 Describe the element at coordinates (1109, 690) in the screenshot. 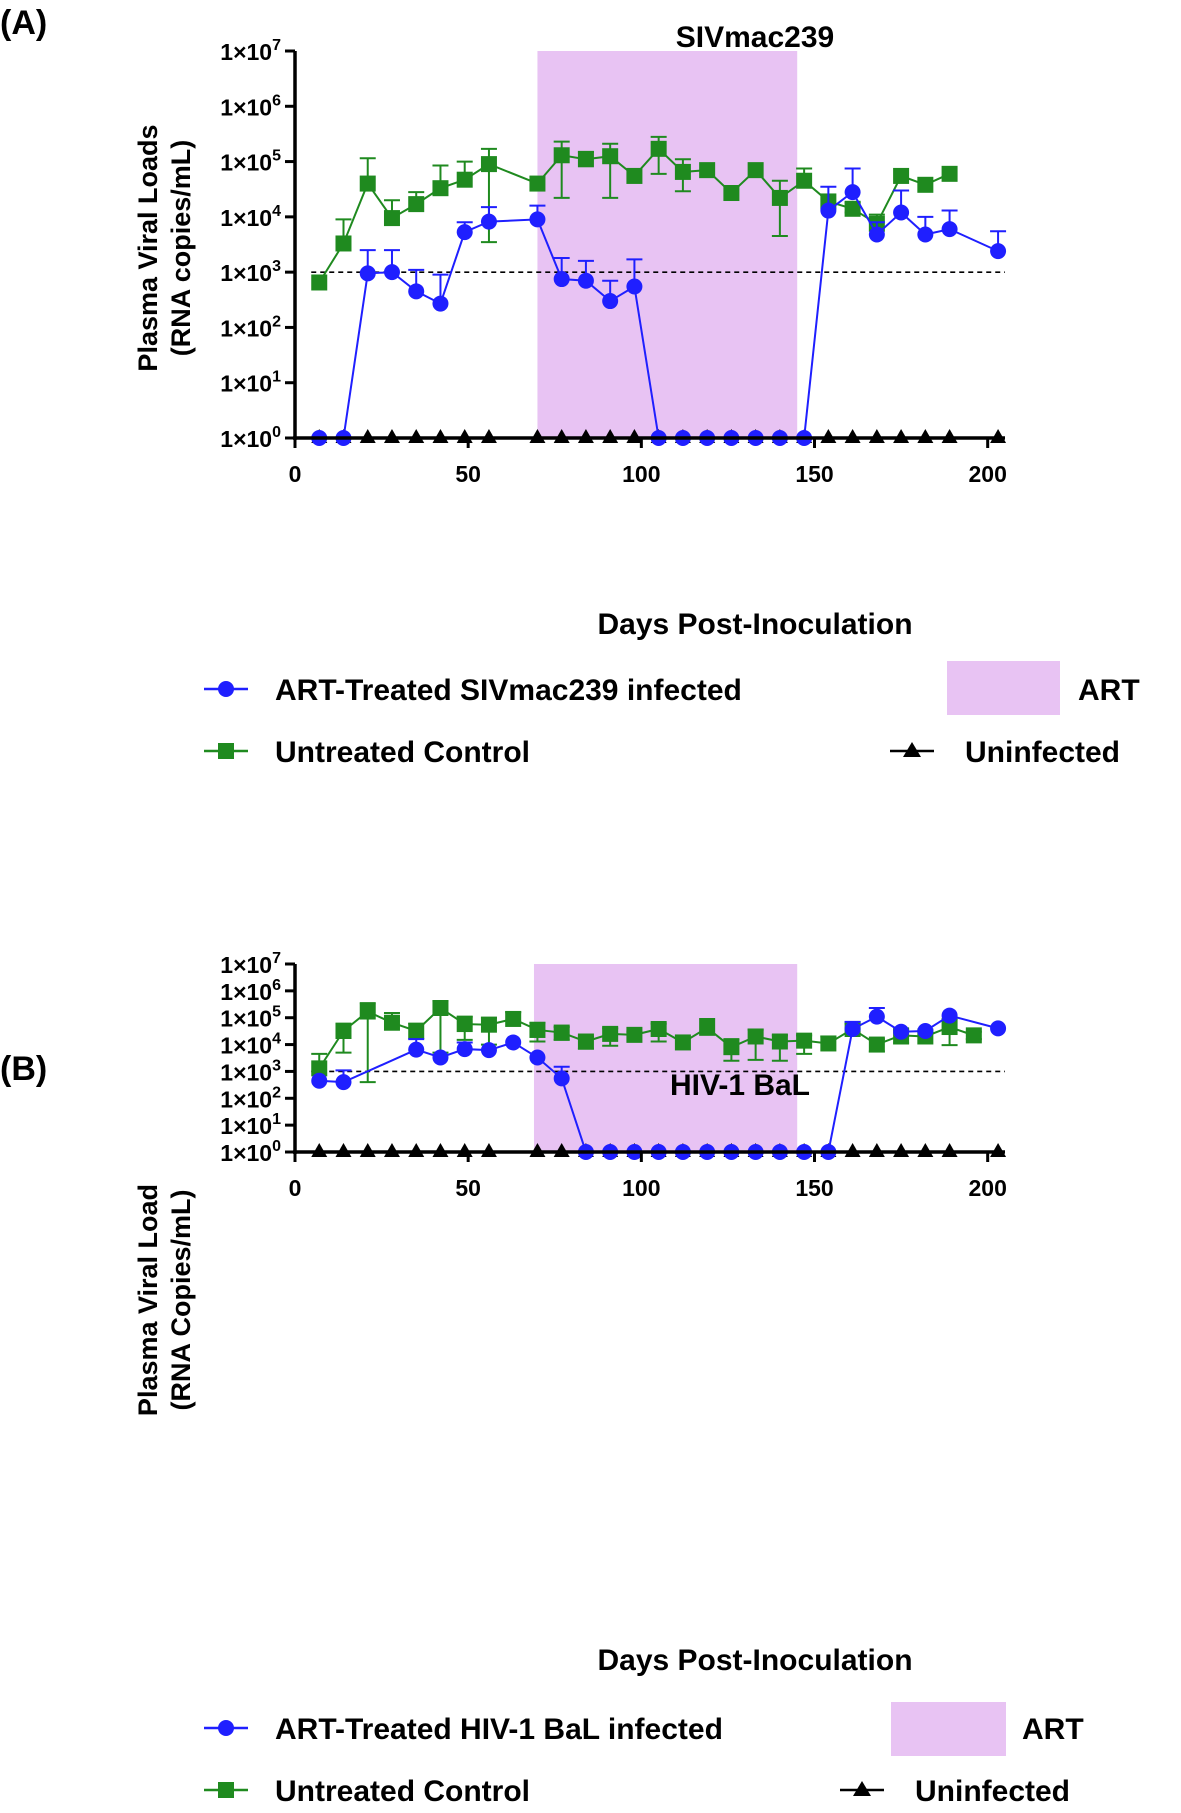

I see `legend-label: ART` at that location.